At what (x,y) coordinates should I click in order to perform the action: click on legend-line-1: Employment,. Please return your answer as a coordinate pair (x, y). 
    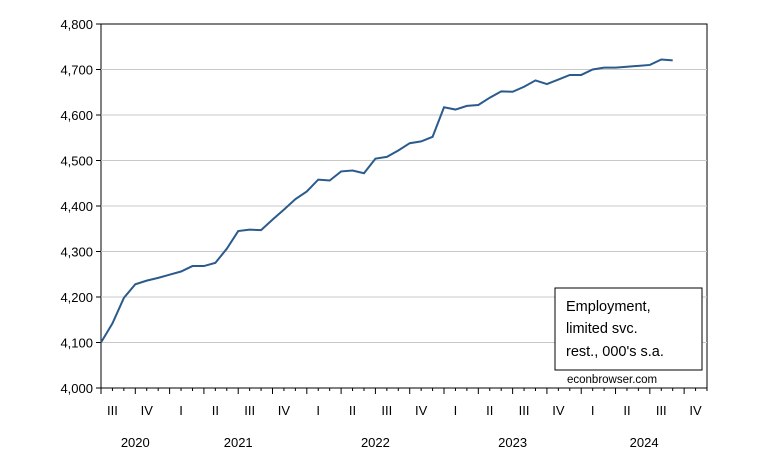
    Looking at the image, I should click on (608, 307).